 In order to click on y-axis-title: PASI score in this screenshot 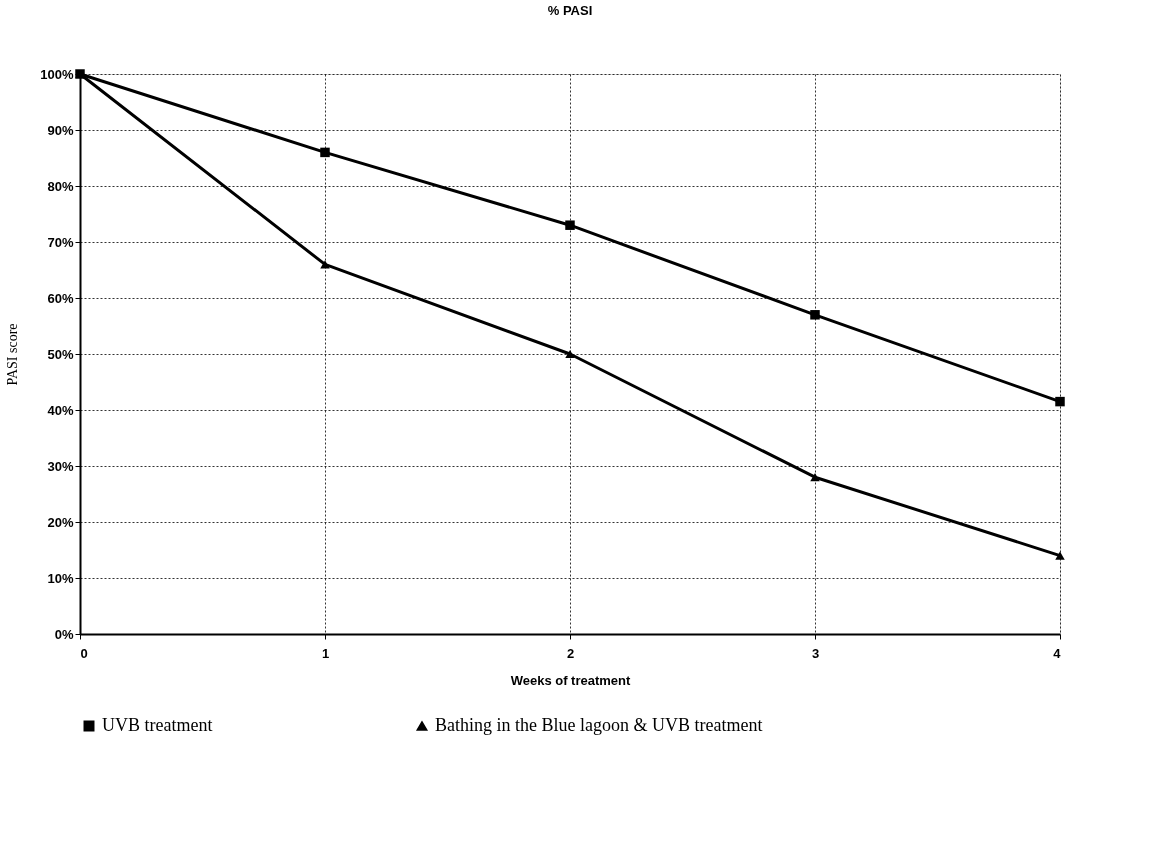, I will do `click(13, 354)`.